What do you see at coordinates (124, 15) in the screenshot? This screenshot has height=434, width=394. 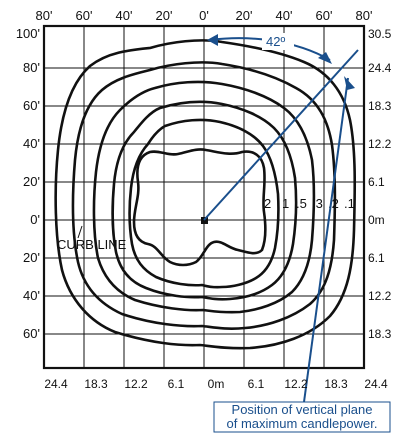 I see `top-axis-label-2: 40'` at bounding box center [124, 15].